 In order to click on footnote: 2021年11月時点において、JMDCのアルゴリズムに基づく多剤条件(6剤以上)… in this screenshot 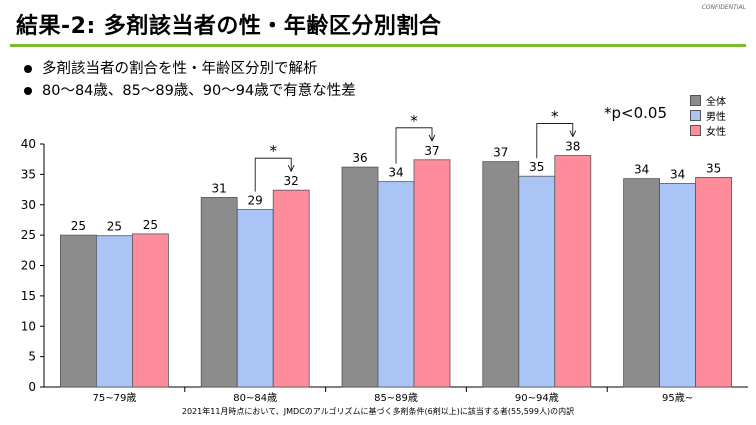, I will do `click(378, 411)`.